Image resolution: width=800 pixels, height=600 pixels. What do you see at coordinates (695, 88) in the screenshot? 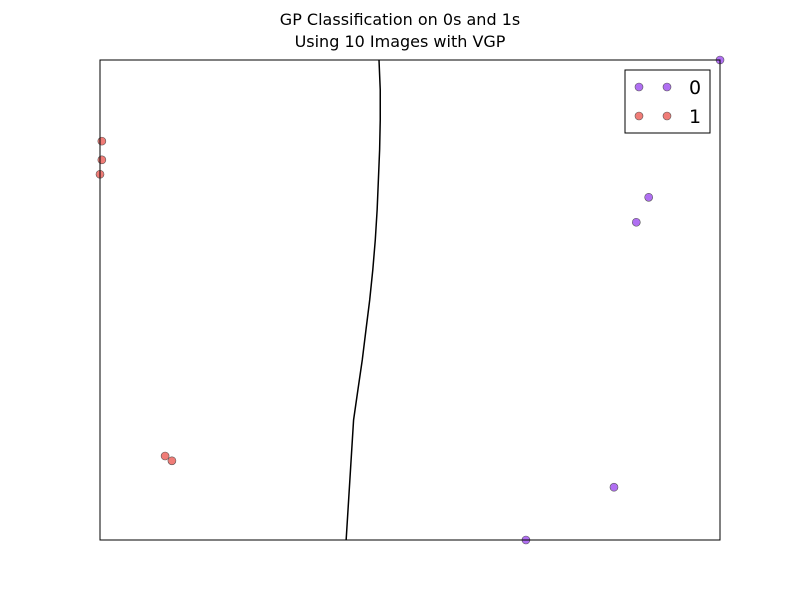
I see `legend-label-0: 0` at bounding box center [695, 88].